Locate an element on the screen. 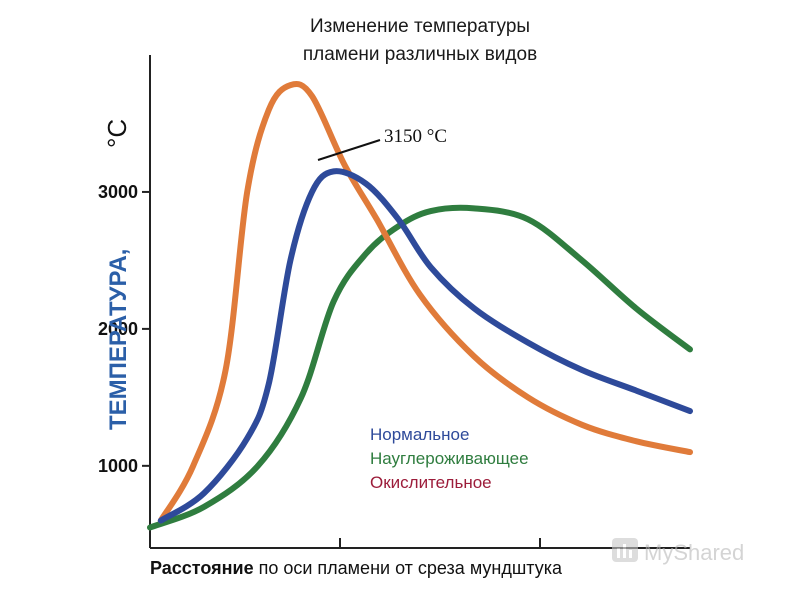 This screenshot has height=600, width=800. y-ticks: 1000 2000 3000 is located at coordinates (124, 329).